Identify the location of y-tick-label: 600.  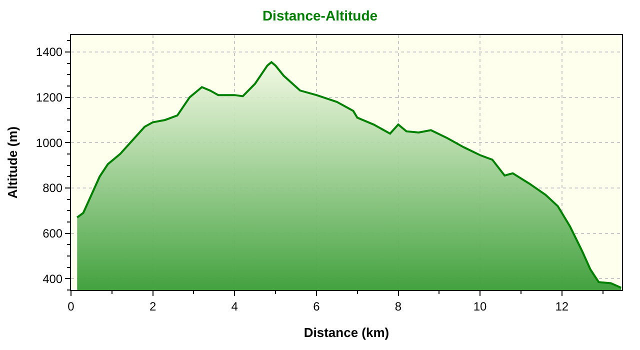
(52, 233).